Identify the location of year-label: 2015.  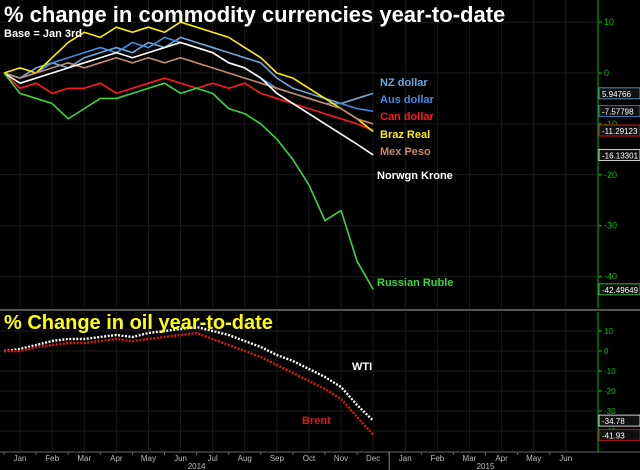
(486, 466).